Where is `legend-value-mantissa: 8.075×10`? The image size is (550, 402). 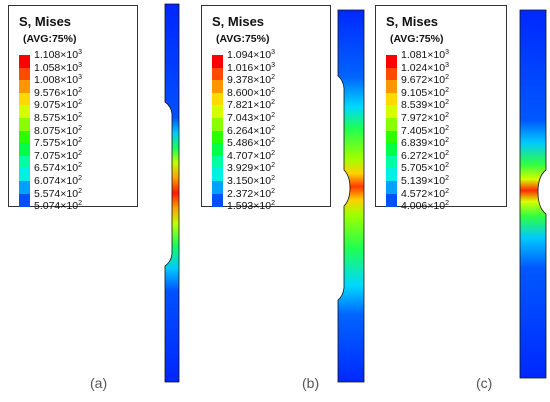 legend-value-mantissa: 8.075×10 is located at coordinates (56, 130).